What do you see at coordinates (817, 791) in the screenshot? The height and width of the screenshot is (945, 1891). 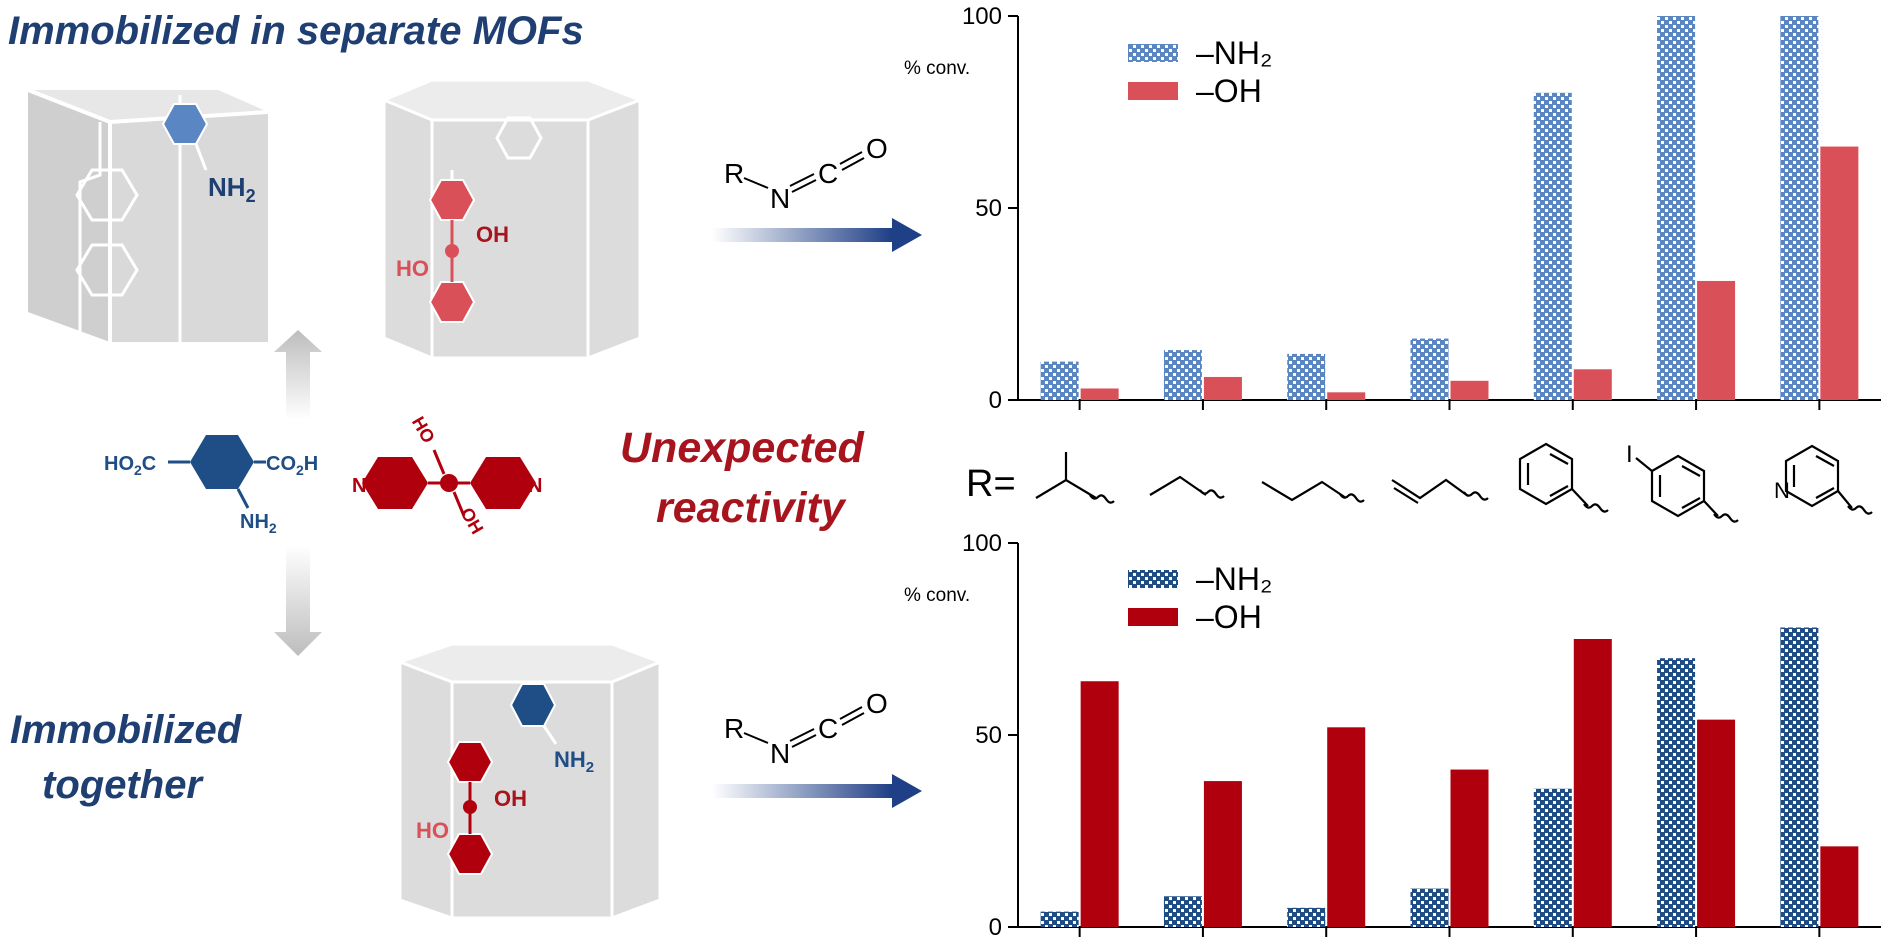 I see `reaction-arrow-bottom` at bounding box center [817, 791].